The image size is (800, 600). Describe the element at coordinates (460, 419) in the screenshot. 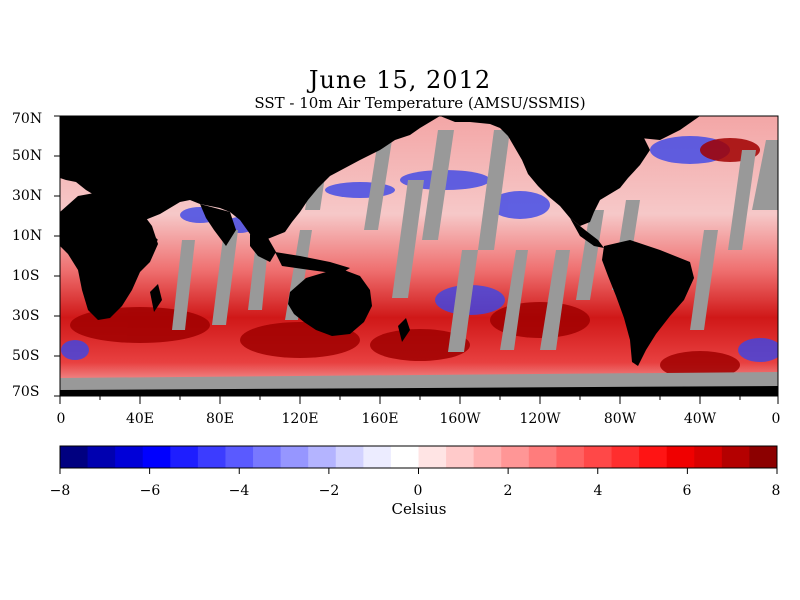

I see `lon-label-160w: 160W` at that location.